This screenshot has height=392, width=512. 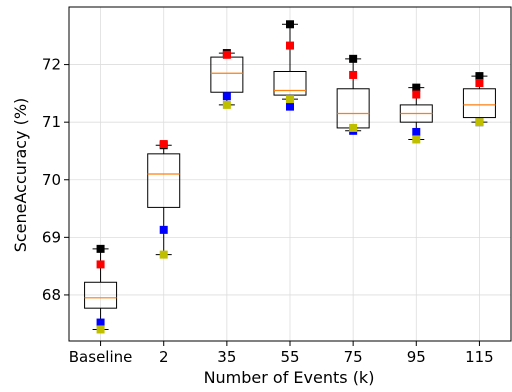 I want to click on y-tick-label: 68, so click(x=51, y=295).